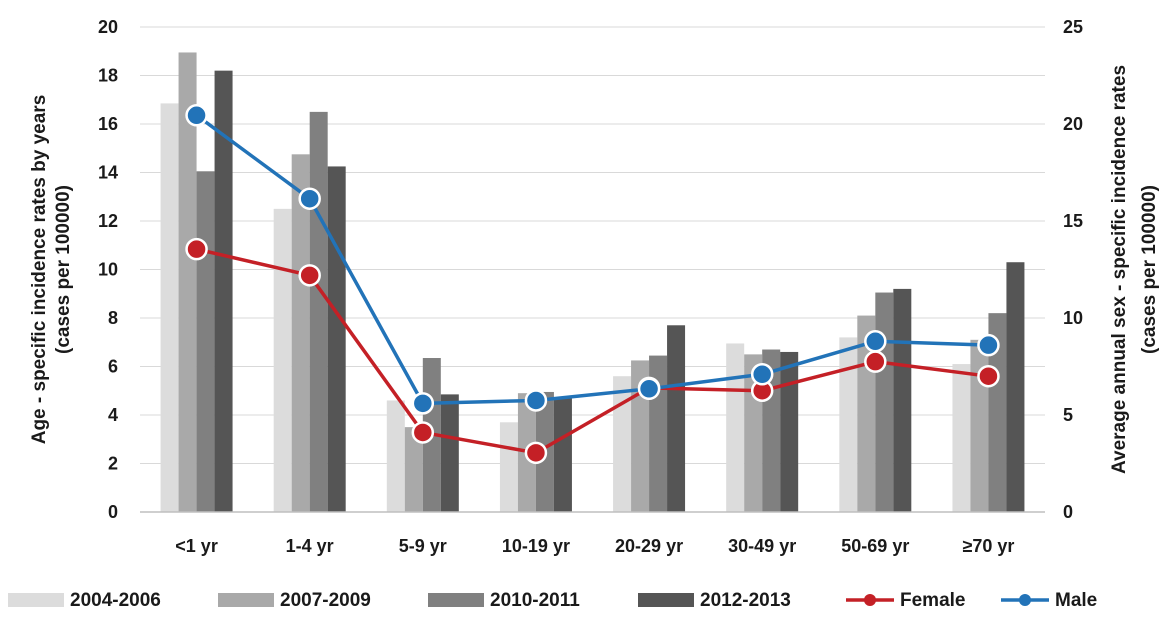 The height and width of the screenshot is (617, 1166). I want to click on y-tick-left: 18, so click(108, 76).